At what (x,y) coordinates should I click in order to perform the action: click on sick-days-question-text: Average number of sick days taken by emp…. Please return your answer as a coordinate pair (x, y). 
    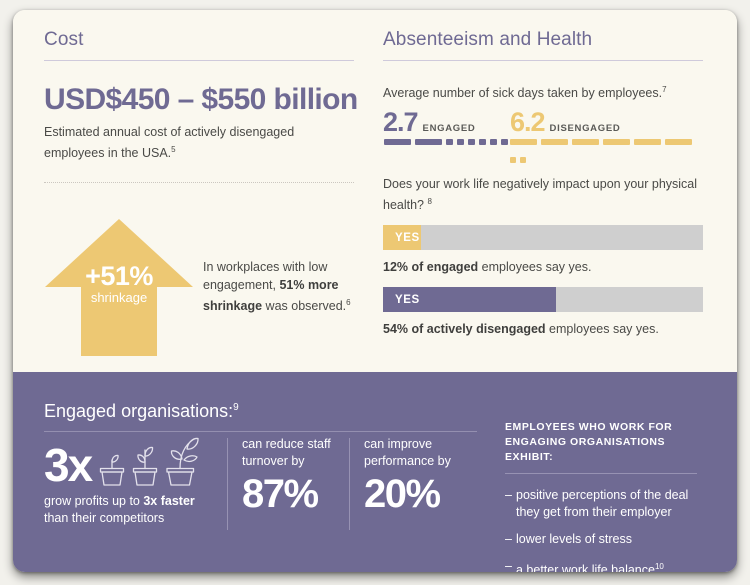
    Looking at the image, I should click on (523, 93).